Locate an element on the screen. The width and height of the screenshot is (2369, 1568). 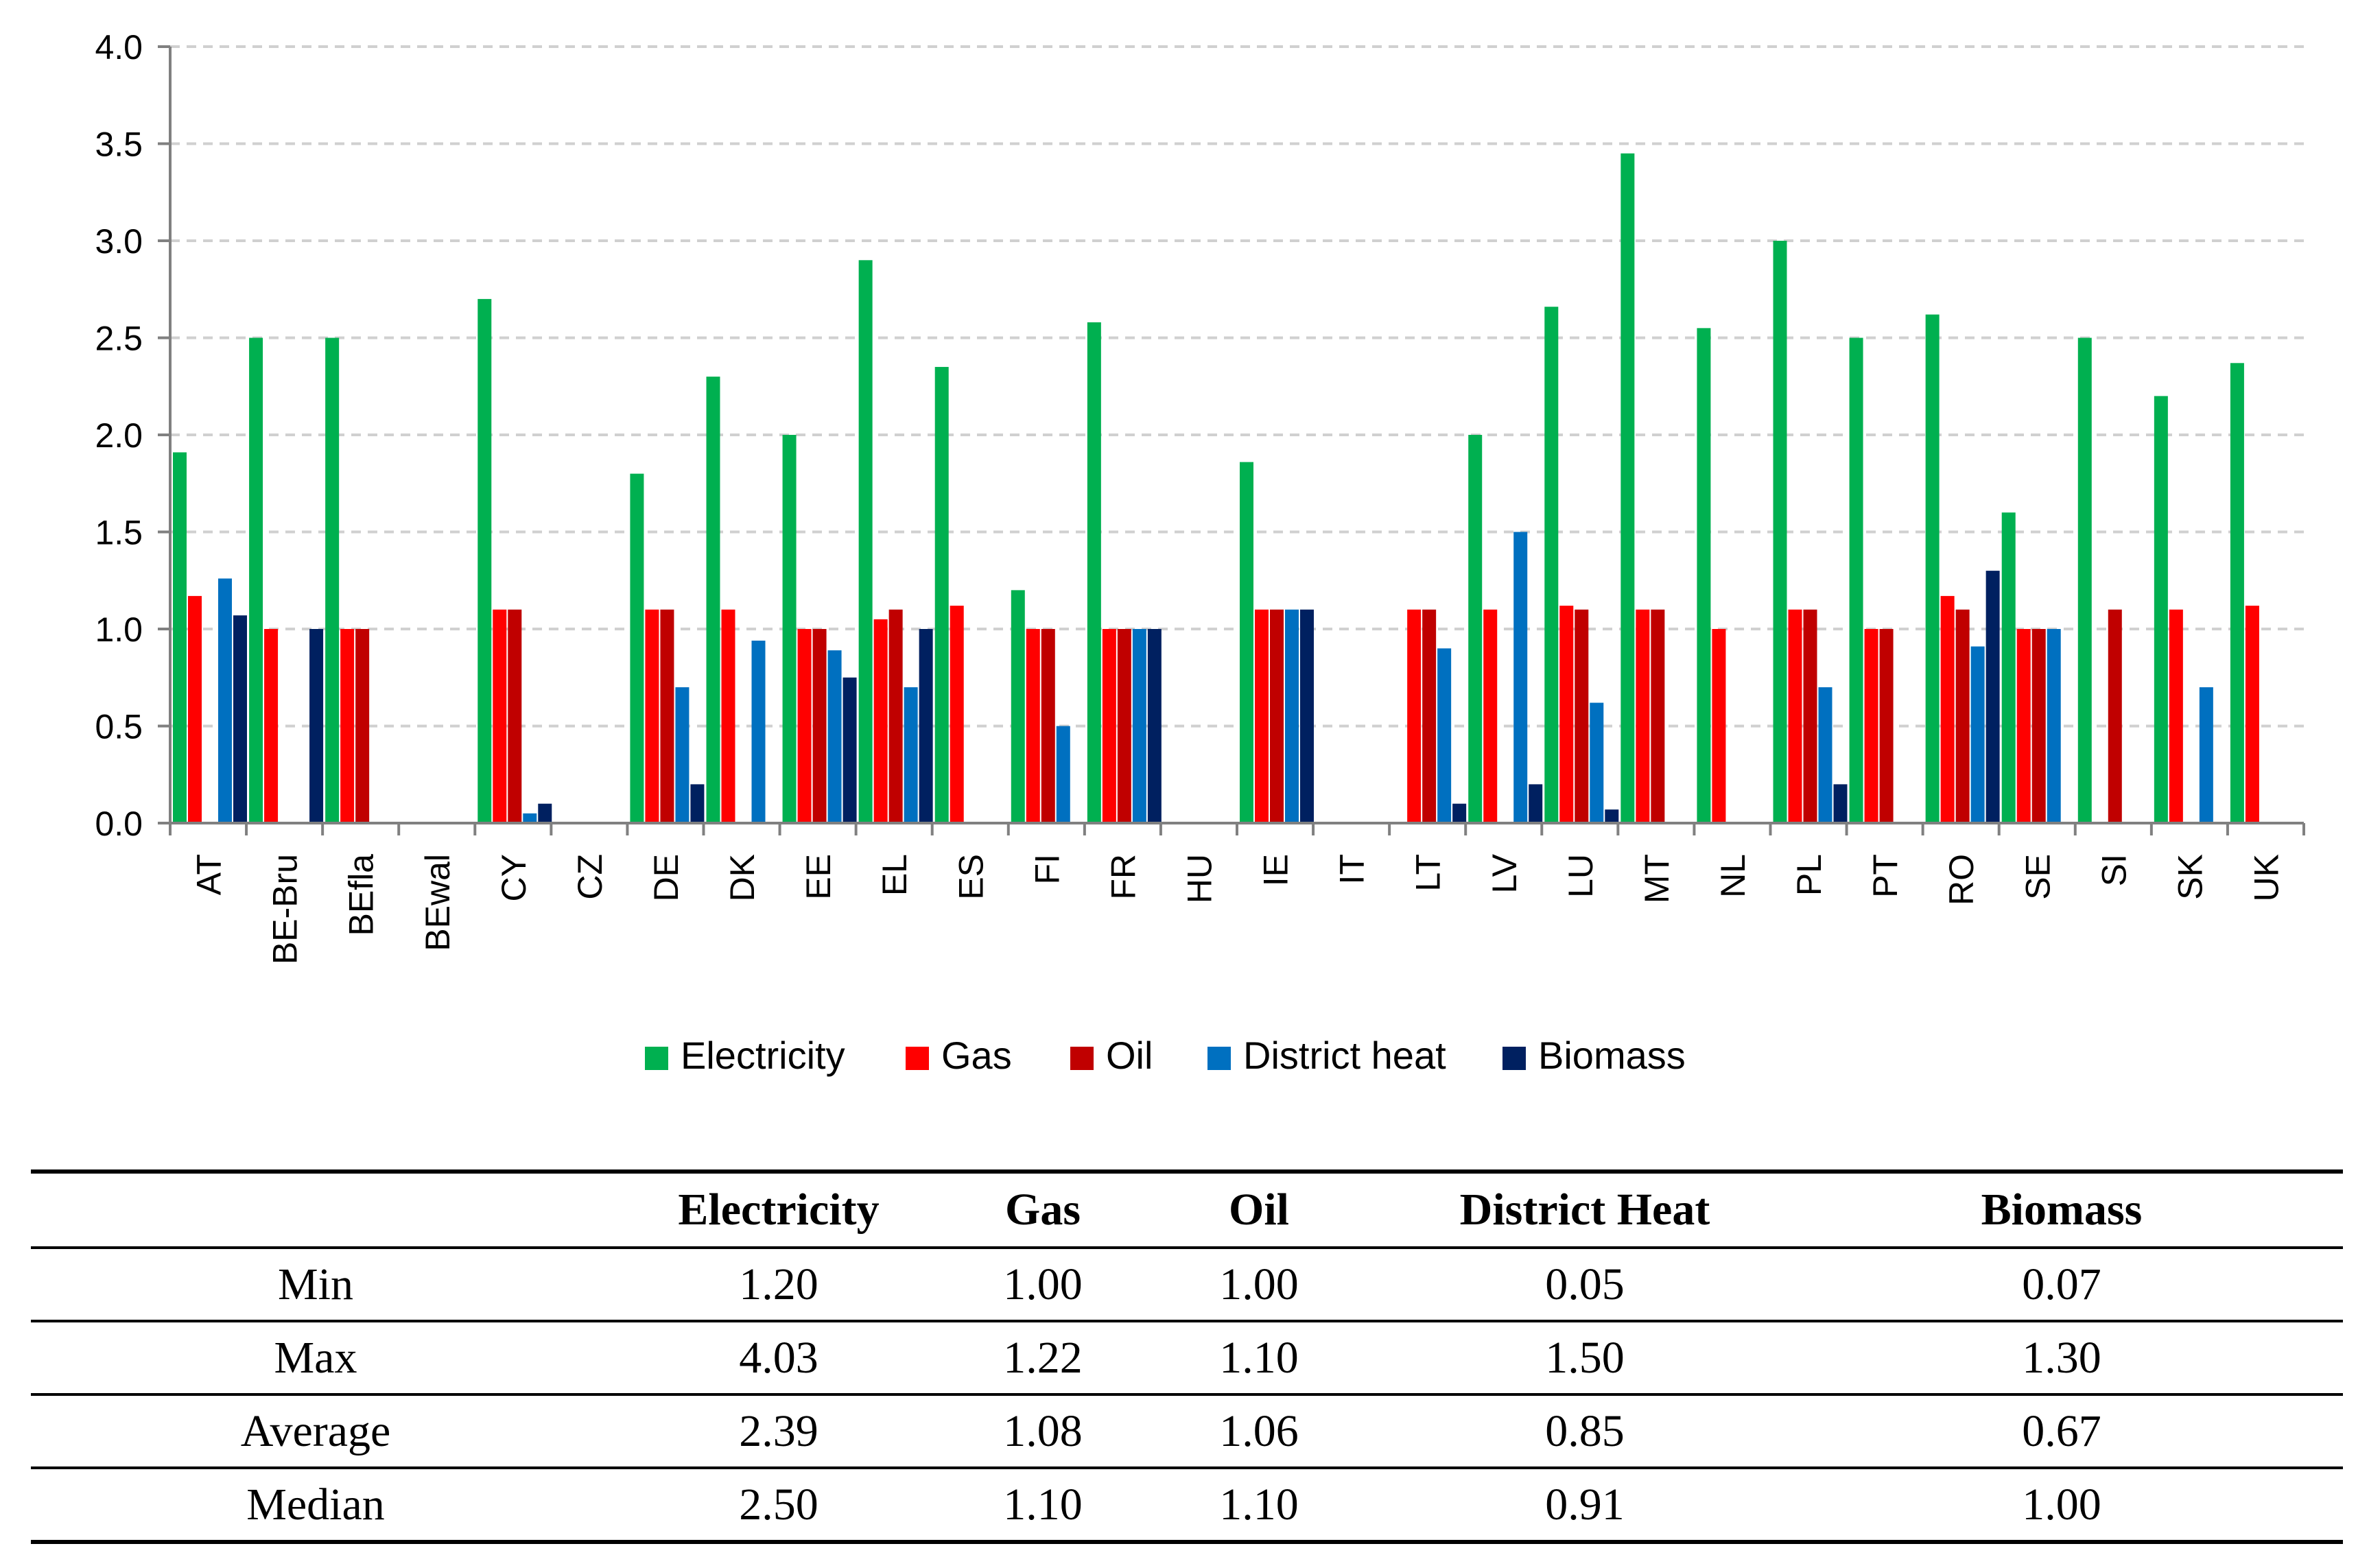
bar-pl-electricity is located at coordinates (1780, 532).